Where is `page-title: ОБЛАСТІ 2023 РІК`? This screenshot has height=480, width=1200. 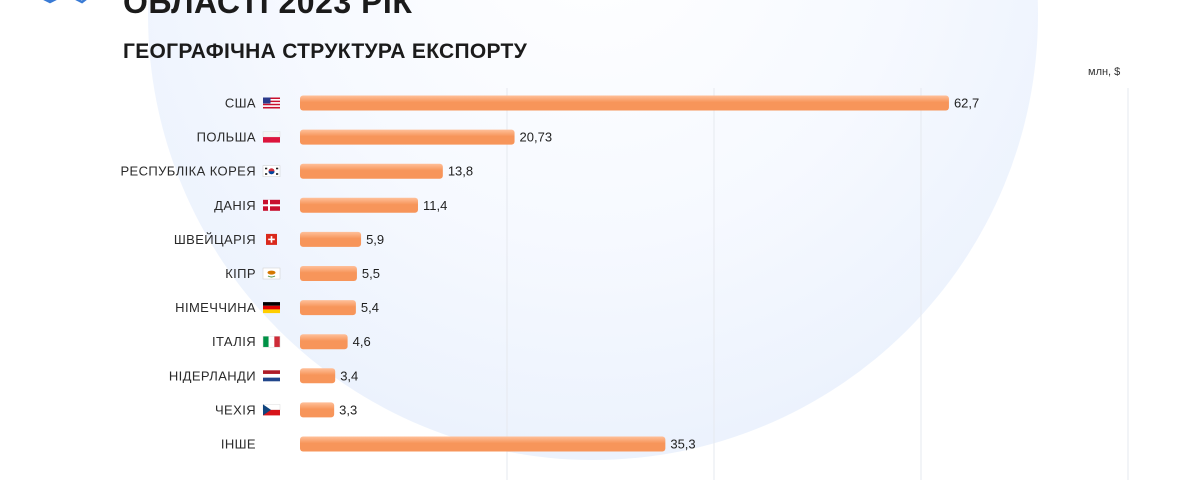 page-title: ОБЛАСТІ 2023 РІК is located at coordinates (268, 10).